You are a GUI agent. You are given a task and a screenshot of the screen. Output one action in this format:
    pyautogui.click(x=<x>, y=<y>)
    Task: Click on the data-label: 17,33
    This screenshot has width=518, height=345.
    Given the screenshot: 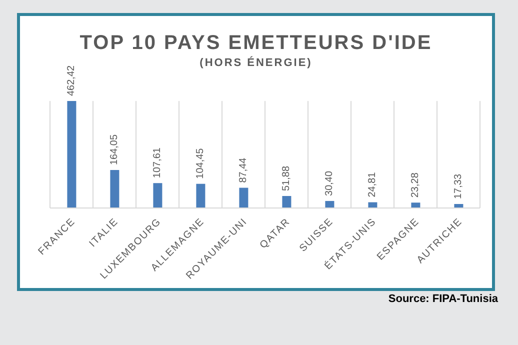 What is the action you would take?
    pyautogui.click(x=458, y=186)
    